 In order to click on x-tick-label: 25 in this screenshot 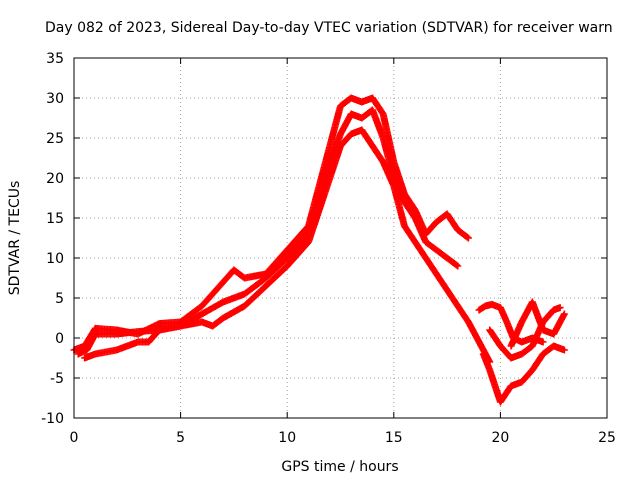, I will do `click(607, 438)`.